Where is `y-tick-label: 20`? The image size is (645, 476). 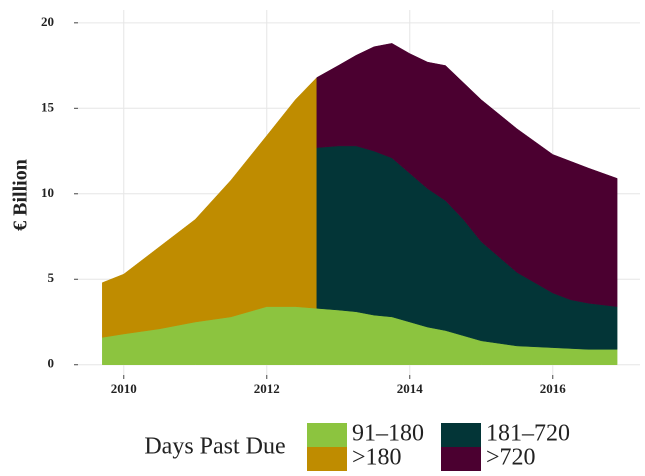
y-tick-label: 20 is located at coordinates (47, 21).